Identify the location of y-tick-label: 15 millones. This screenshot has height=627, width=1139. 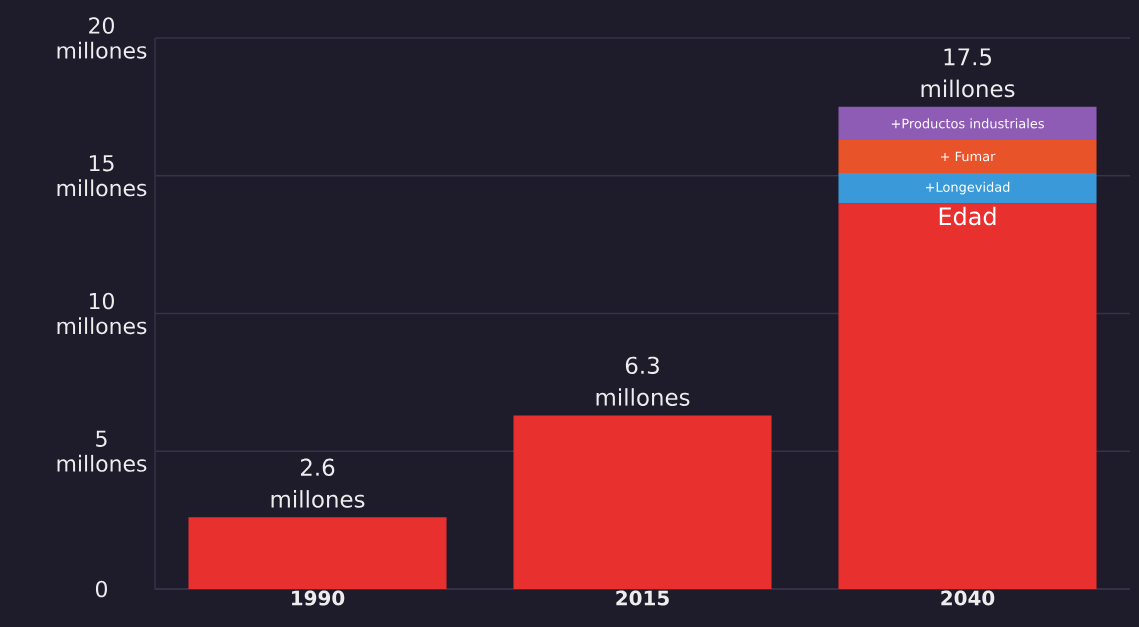
(102, 176).